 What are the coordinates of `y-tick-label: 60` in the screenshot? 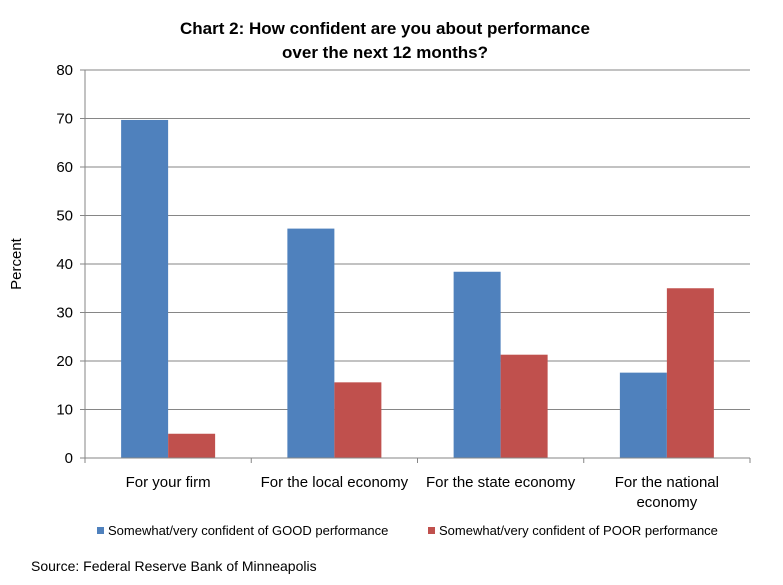 It's located at (64, 167).